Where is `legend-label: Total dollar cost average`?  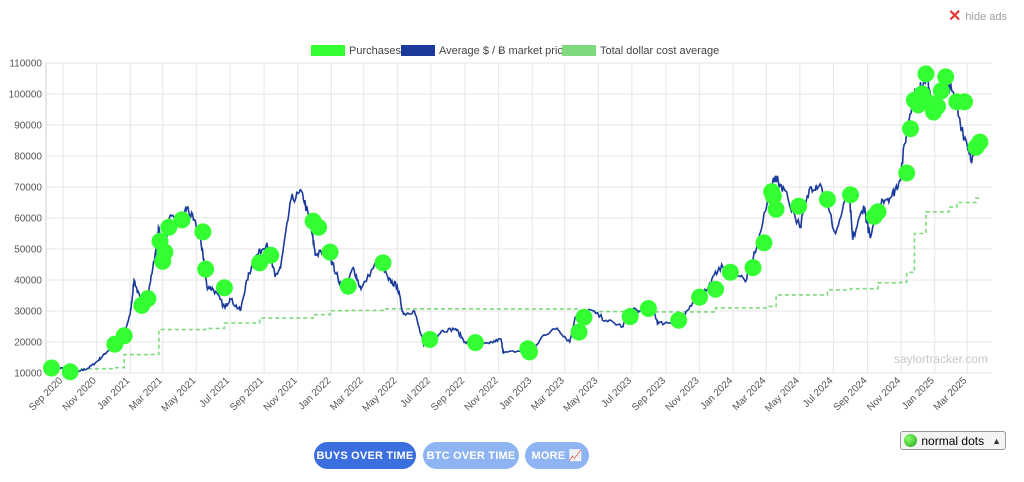 legend-label: Total dollar cost average is located at coordinates (659, 51).